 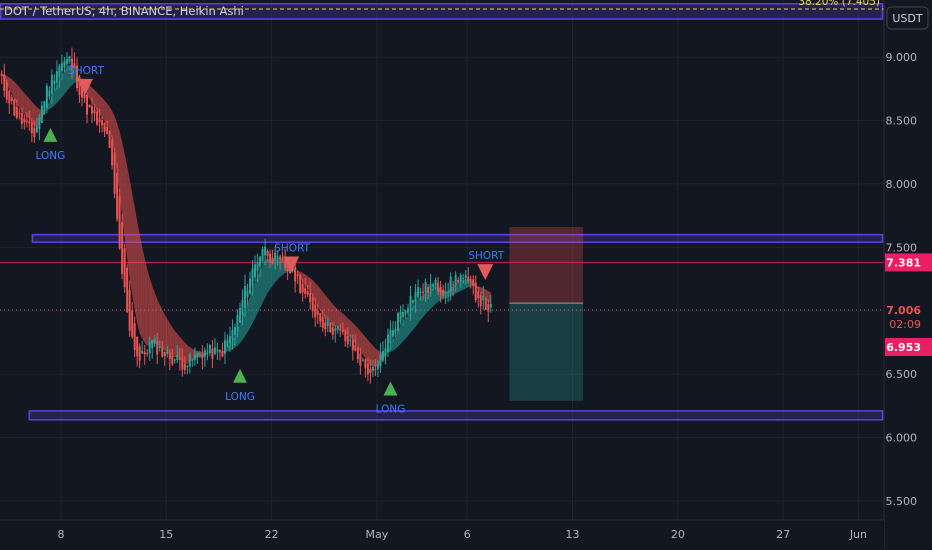 What do you see at coordinates (908, 275) in the screenshot?
I see `price-axis` at bounding box center [908, 275].